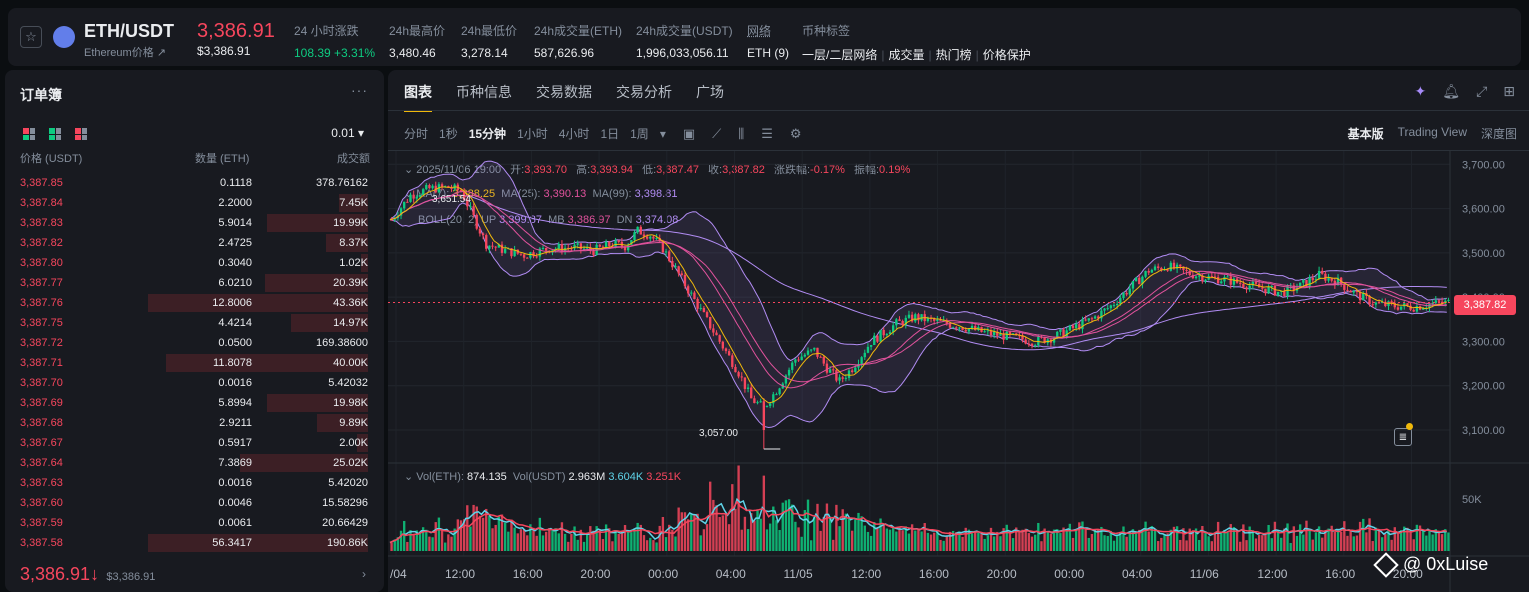 The image size is (1529, 592). What do you see at coordinates (41, 223) in the screenshot?
I see `ask-price: 3,387.83` at bounding box center [41, 223].